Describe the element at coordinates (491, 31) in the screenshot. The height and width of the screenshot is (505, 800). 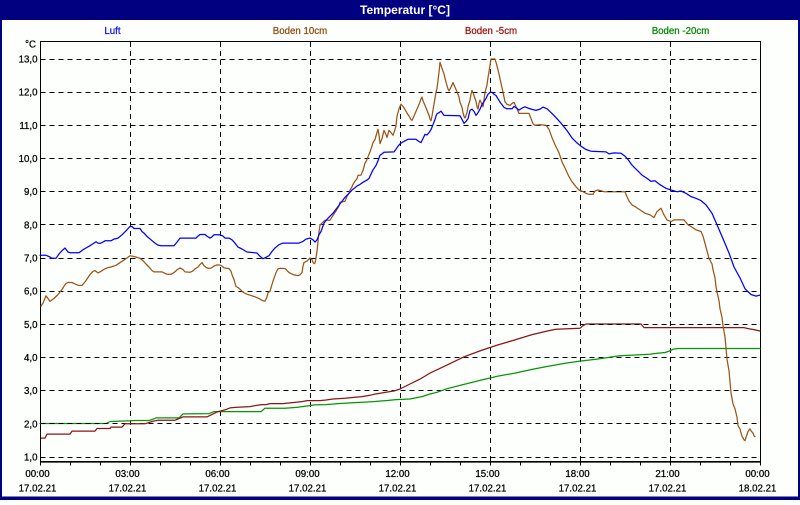
I see `svg-text: Boden -5cm` at that location.